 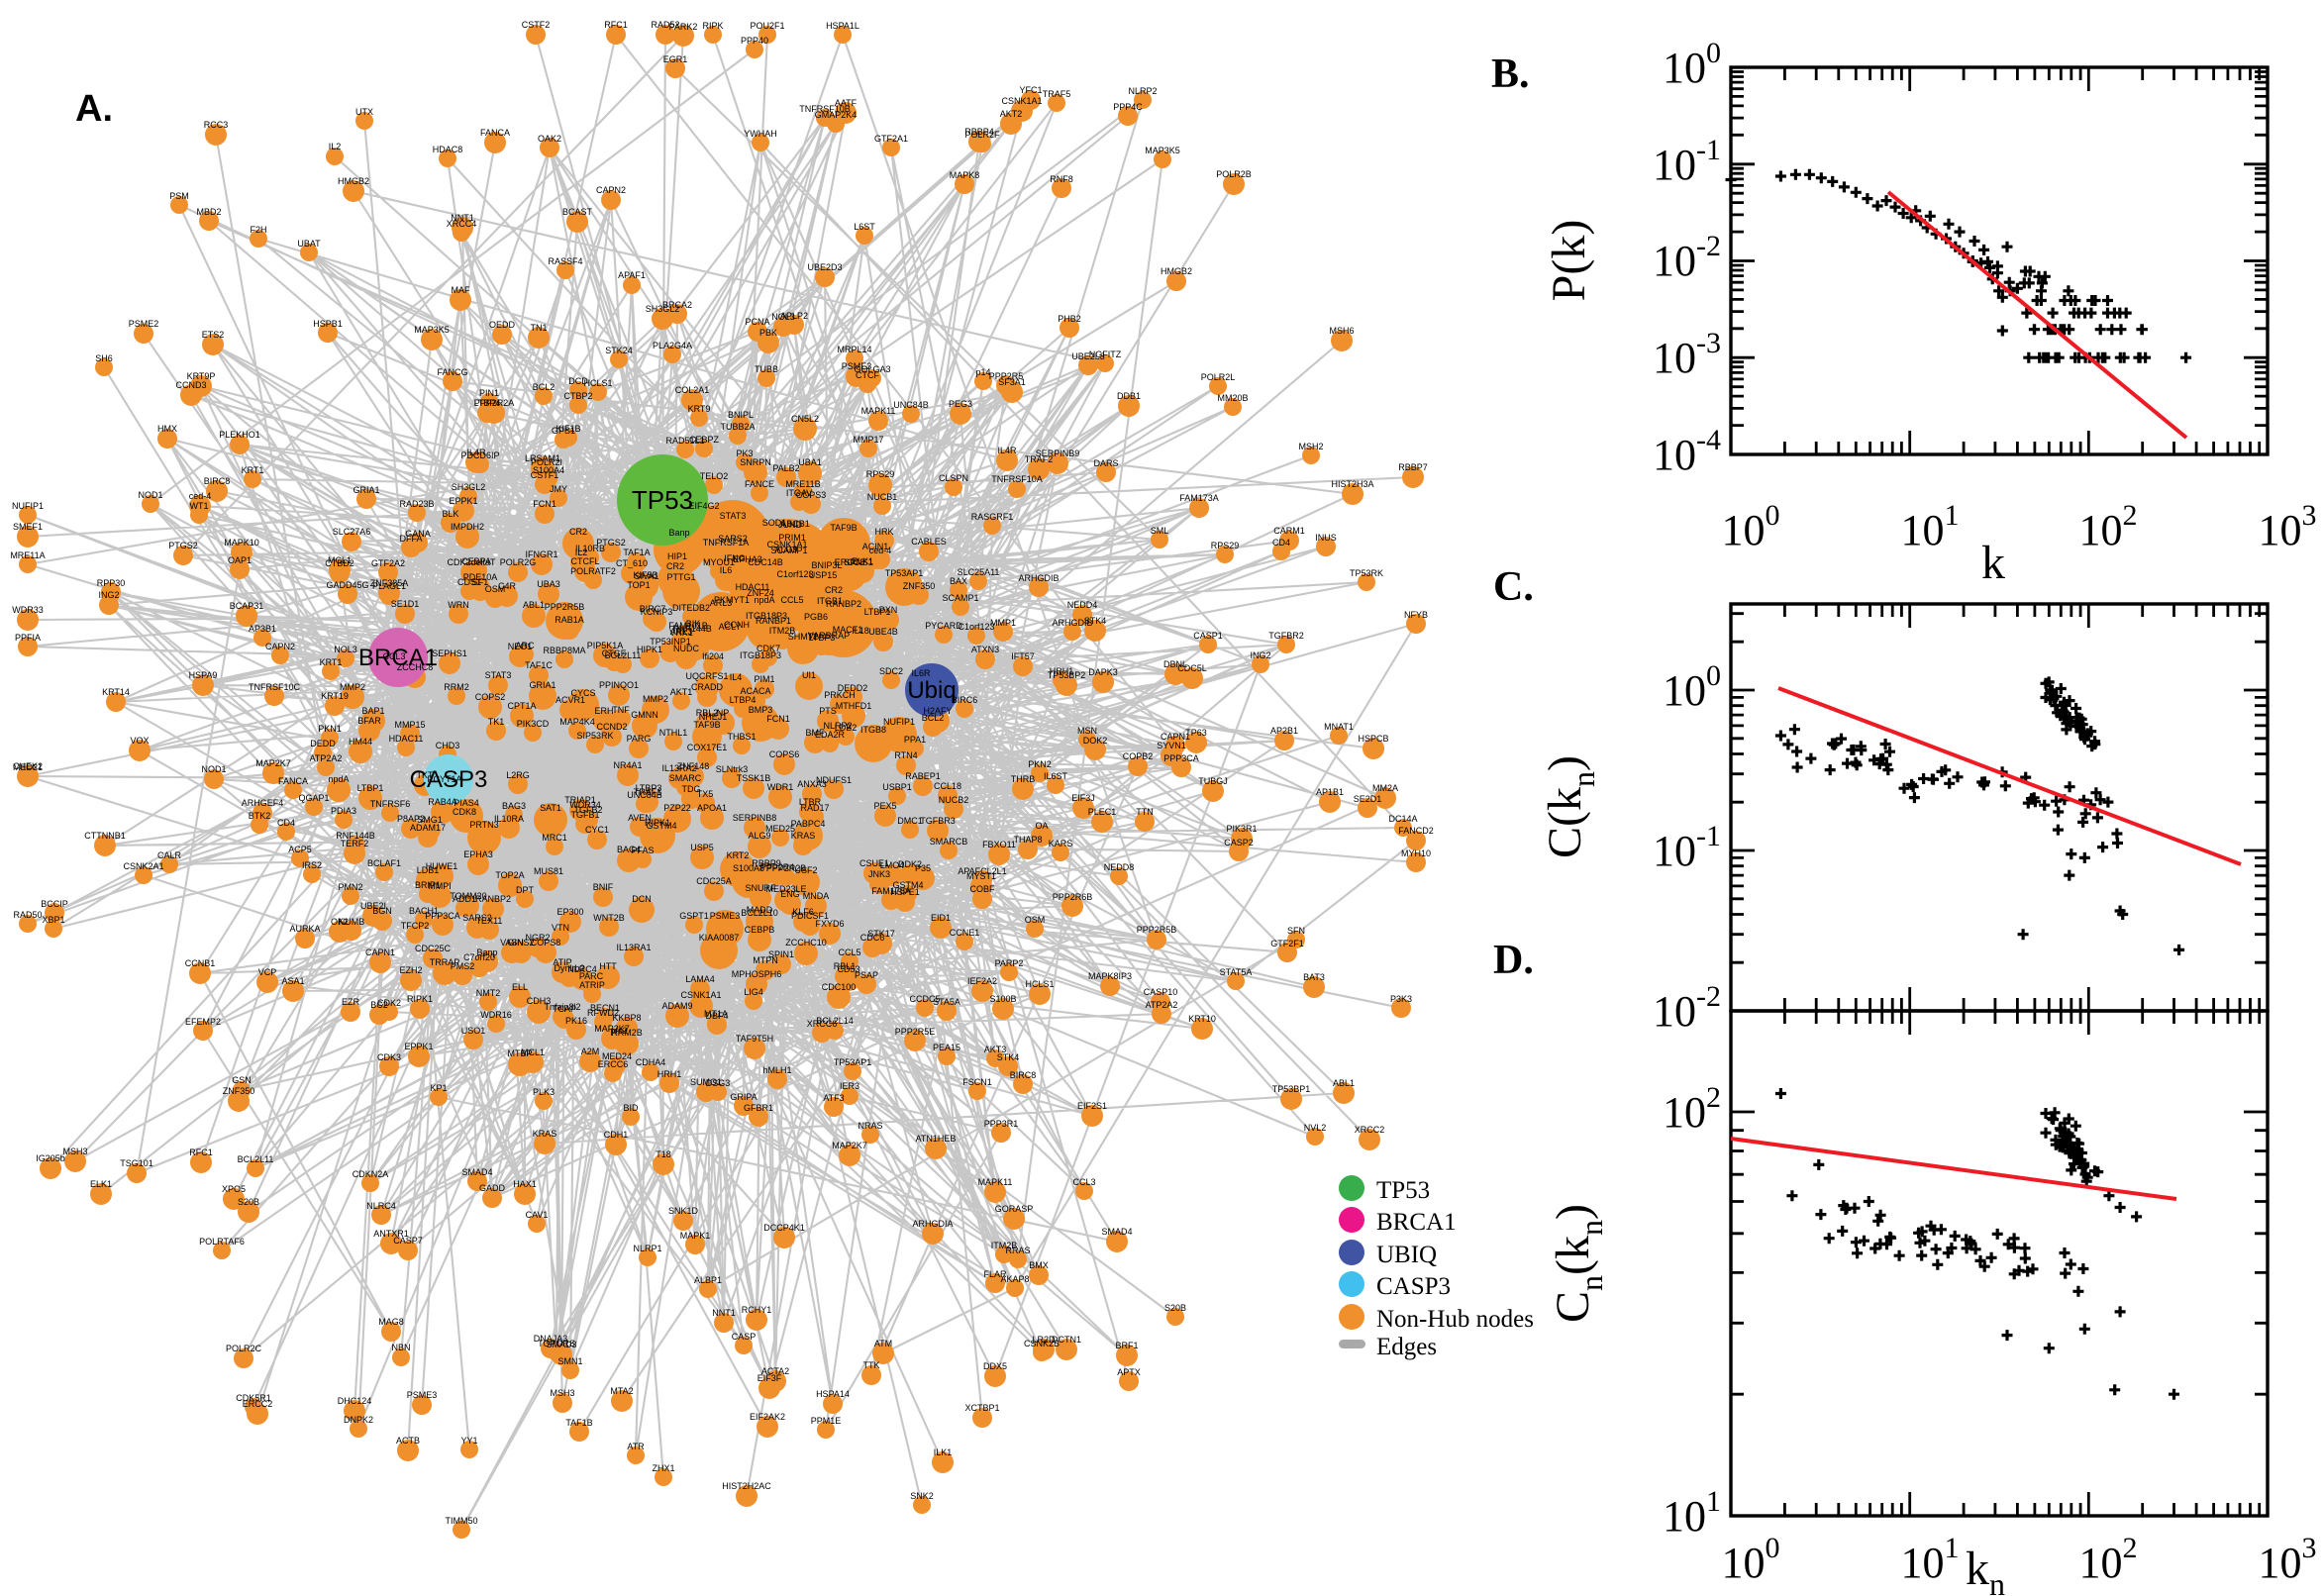 What do you see at coordinates (743, 1097) in the screenshot?
I see `svg-text: GRIPA` at bounding box center [743, 1097].